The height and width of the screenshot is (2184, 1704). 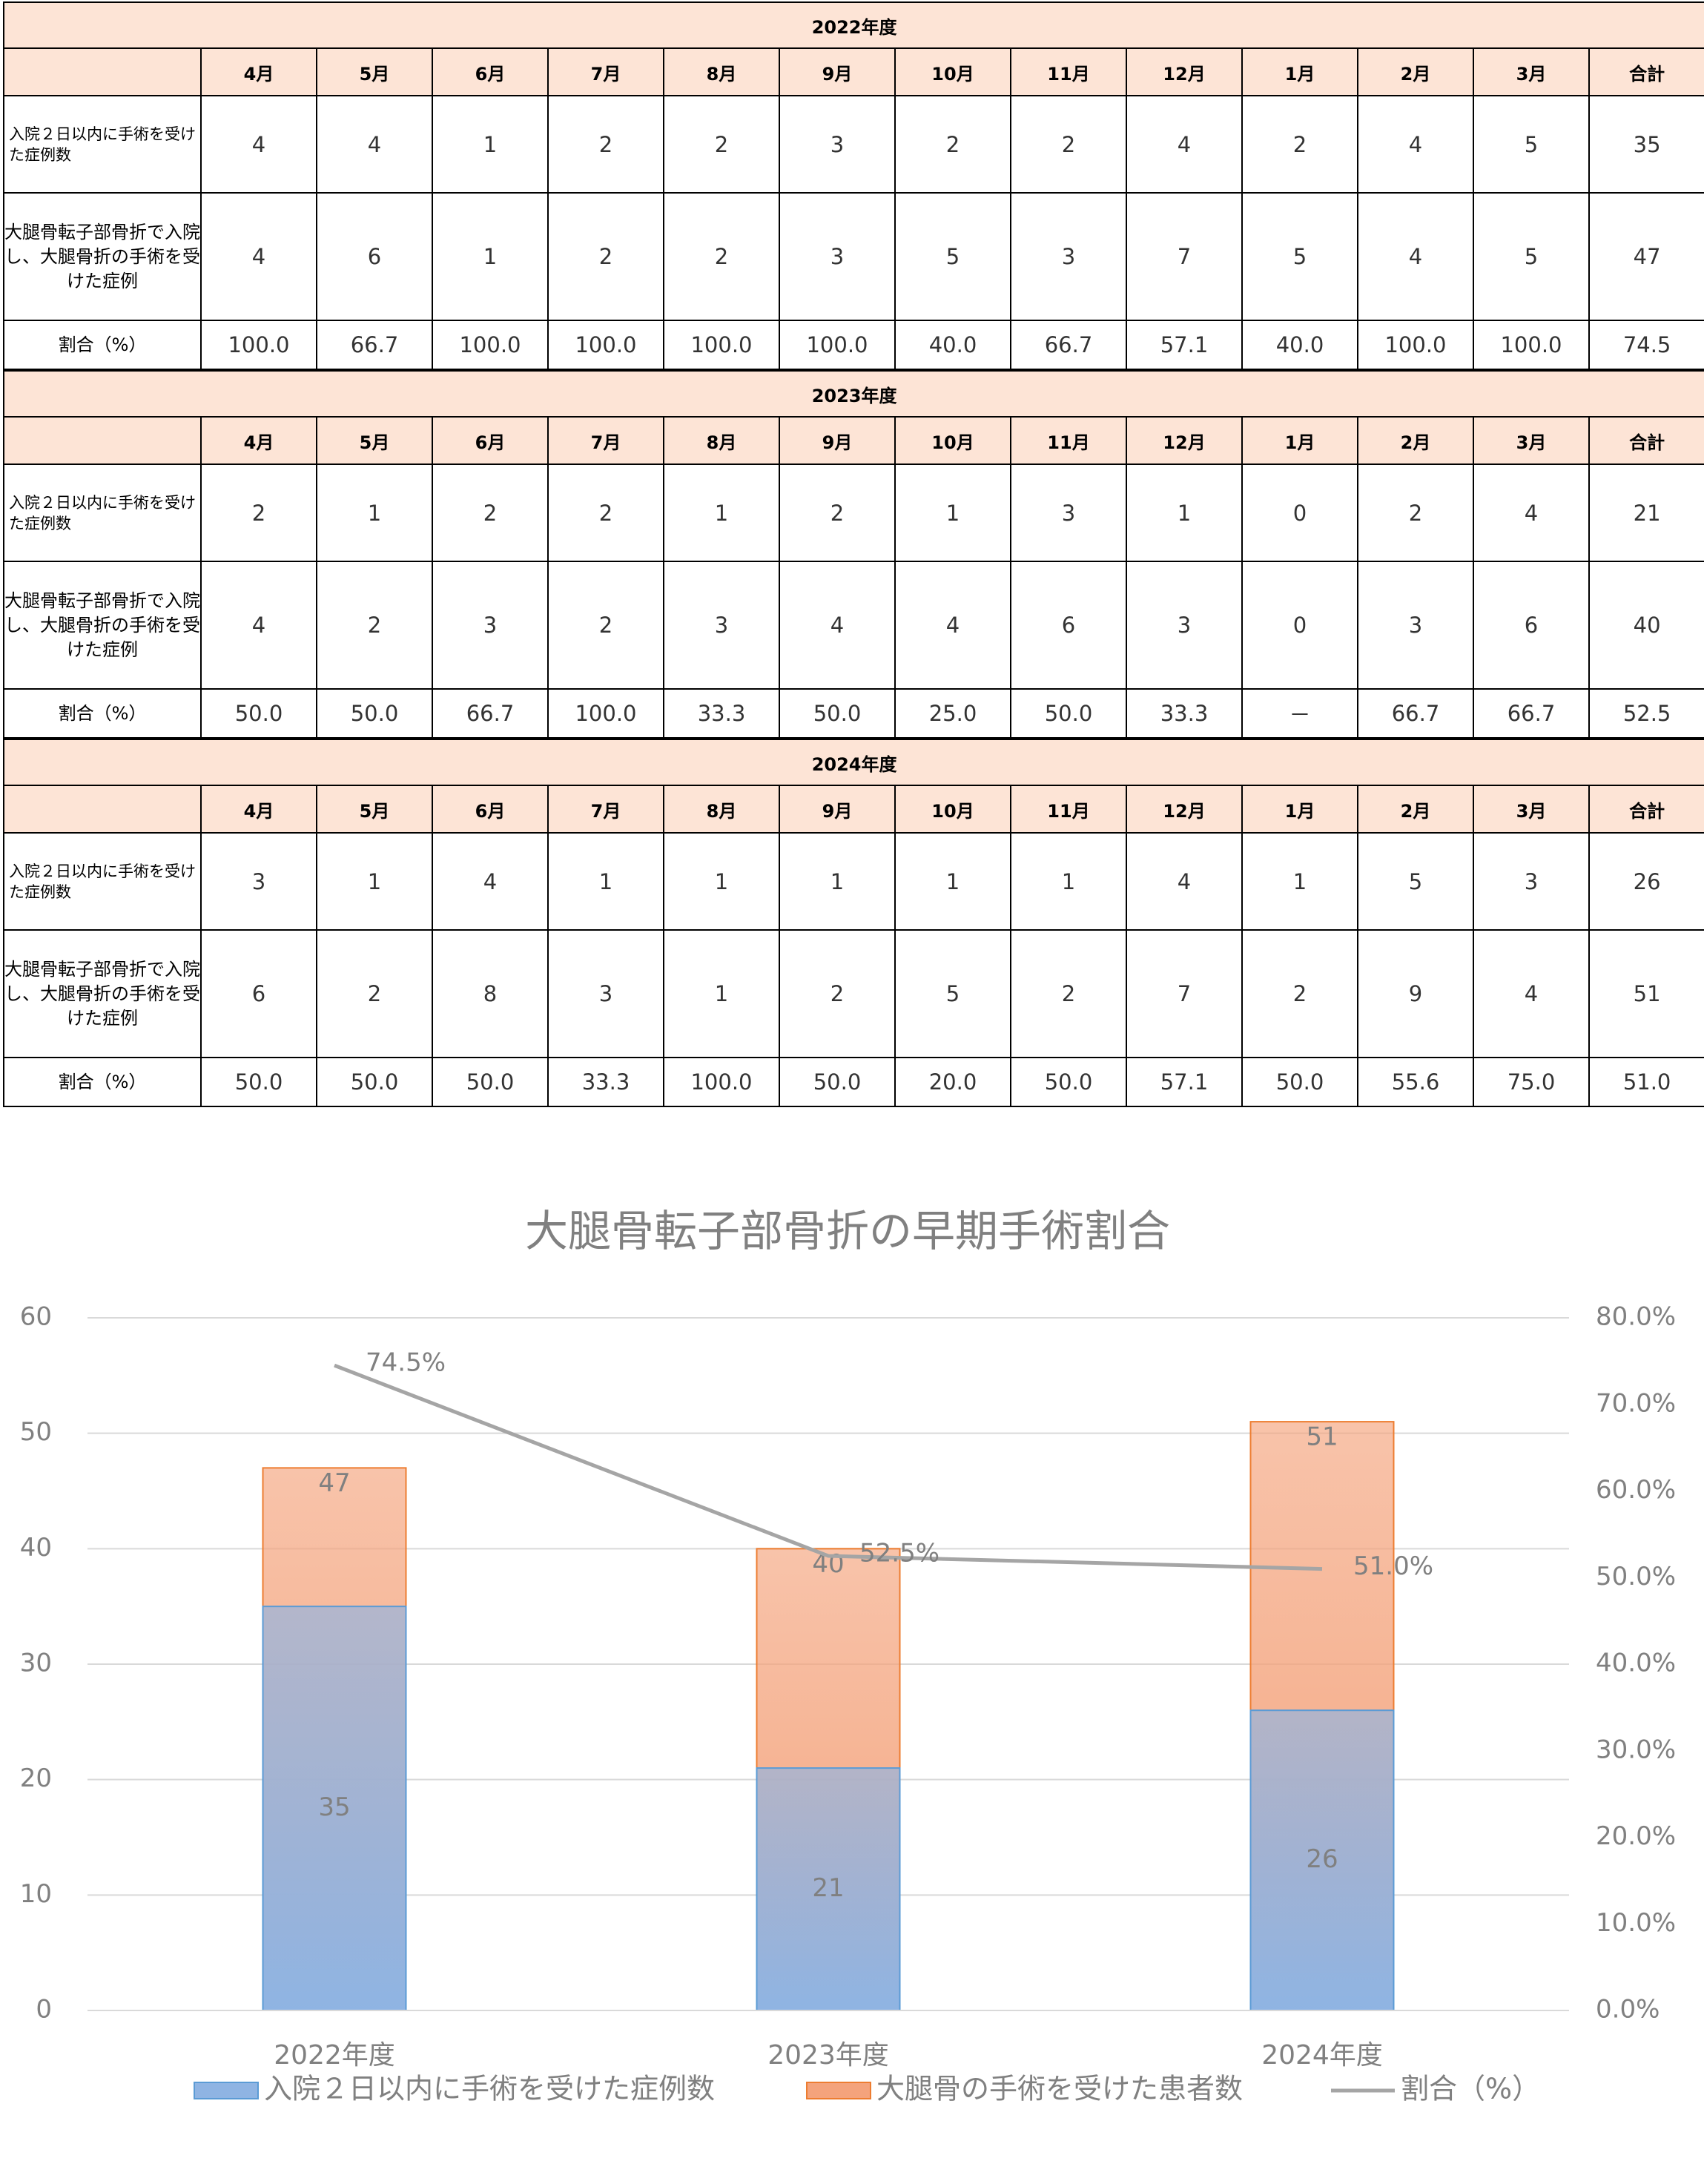 I want to click on header-cell: 4月, so click(x=258, y=71).